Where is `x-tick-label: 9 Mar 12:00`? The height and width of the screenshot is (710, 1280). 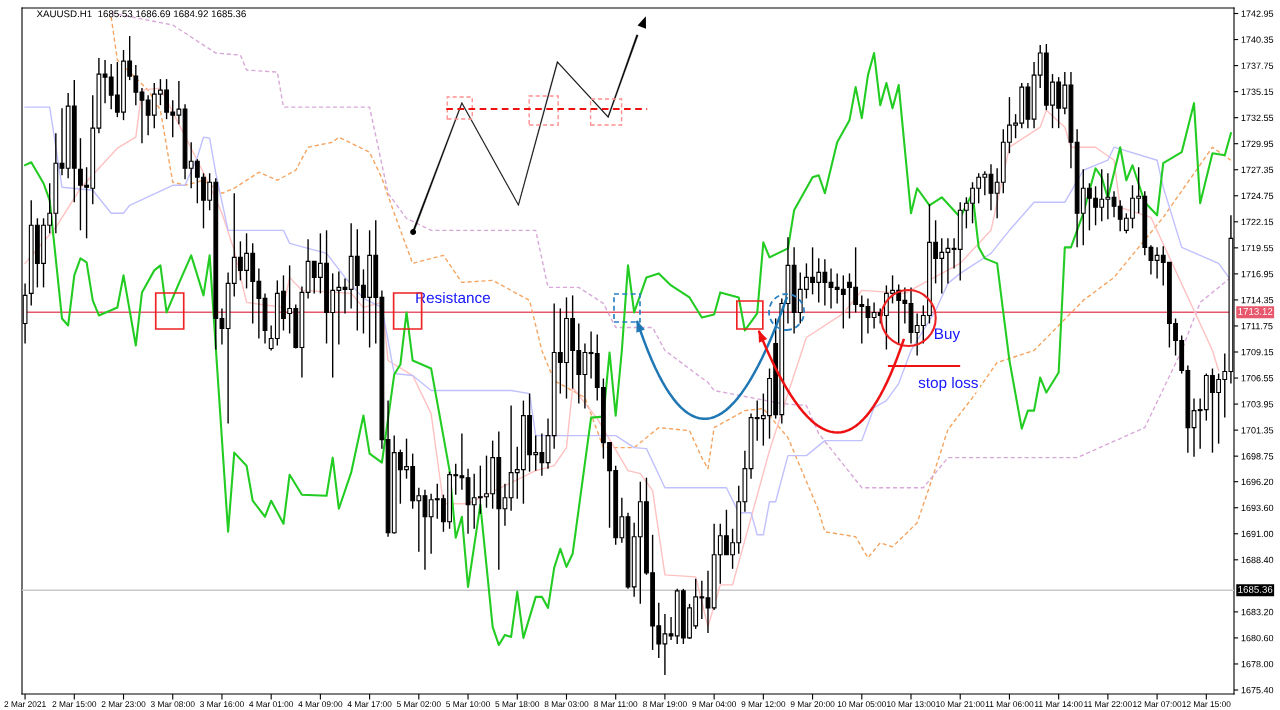 x-tick-label: 9 Mar 12:00 is located at coordinates (763, 704).